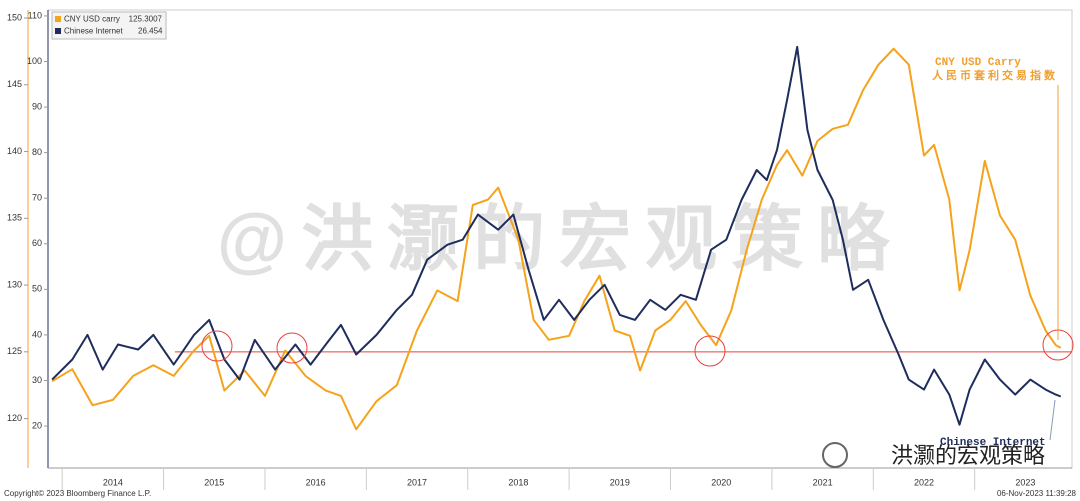 The image size is (1080, 501). I want to click on watermark: @洪灏的宏观策略, so click(560, 240).